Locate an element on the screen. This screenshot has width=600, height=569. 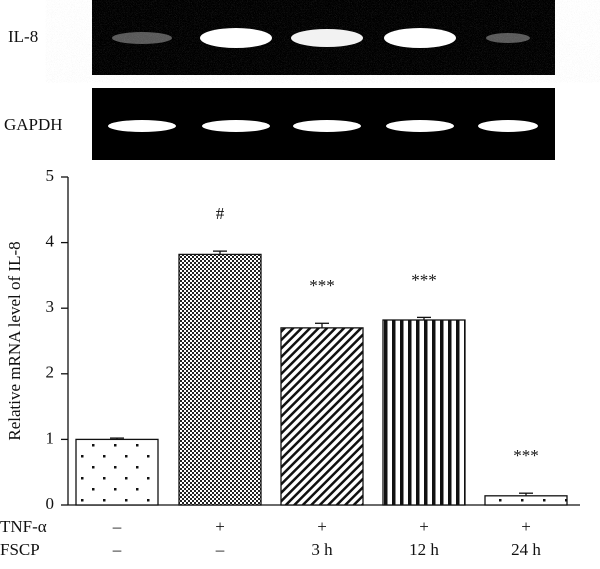
y-tick-label: 0 is located at coordinates (50, 503).